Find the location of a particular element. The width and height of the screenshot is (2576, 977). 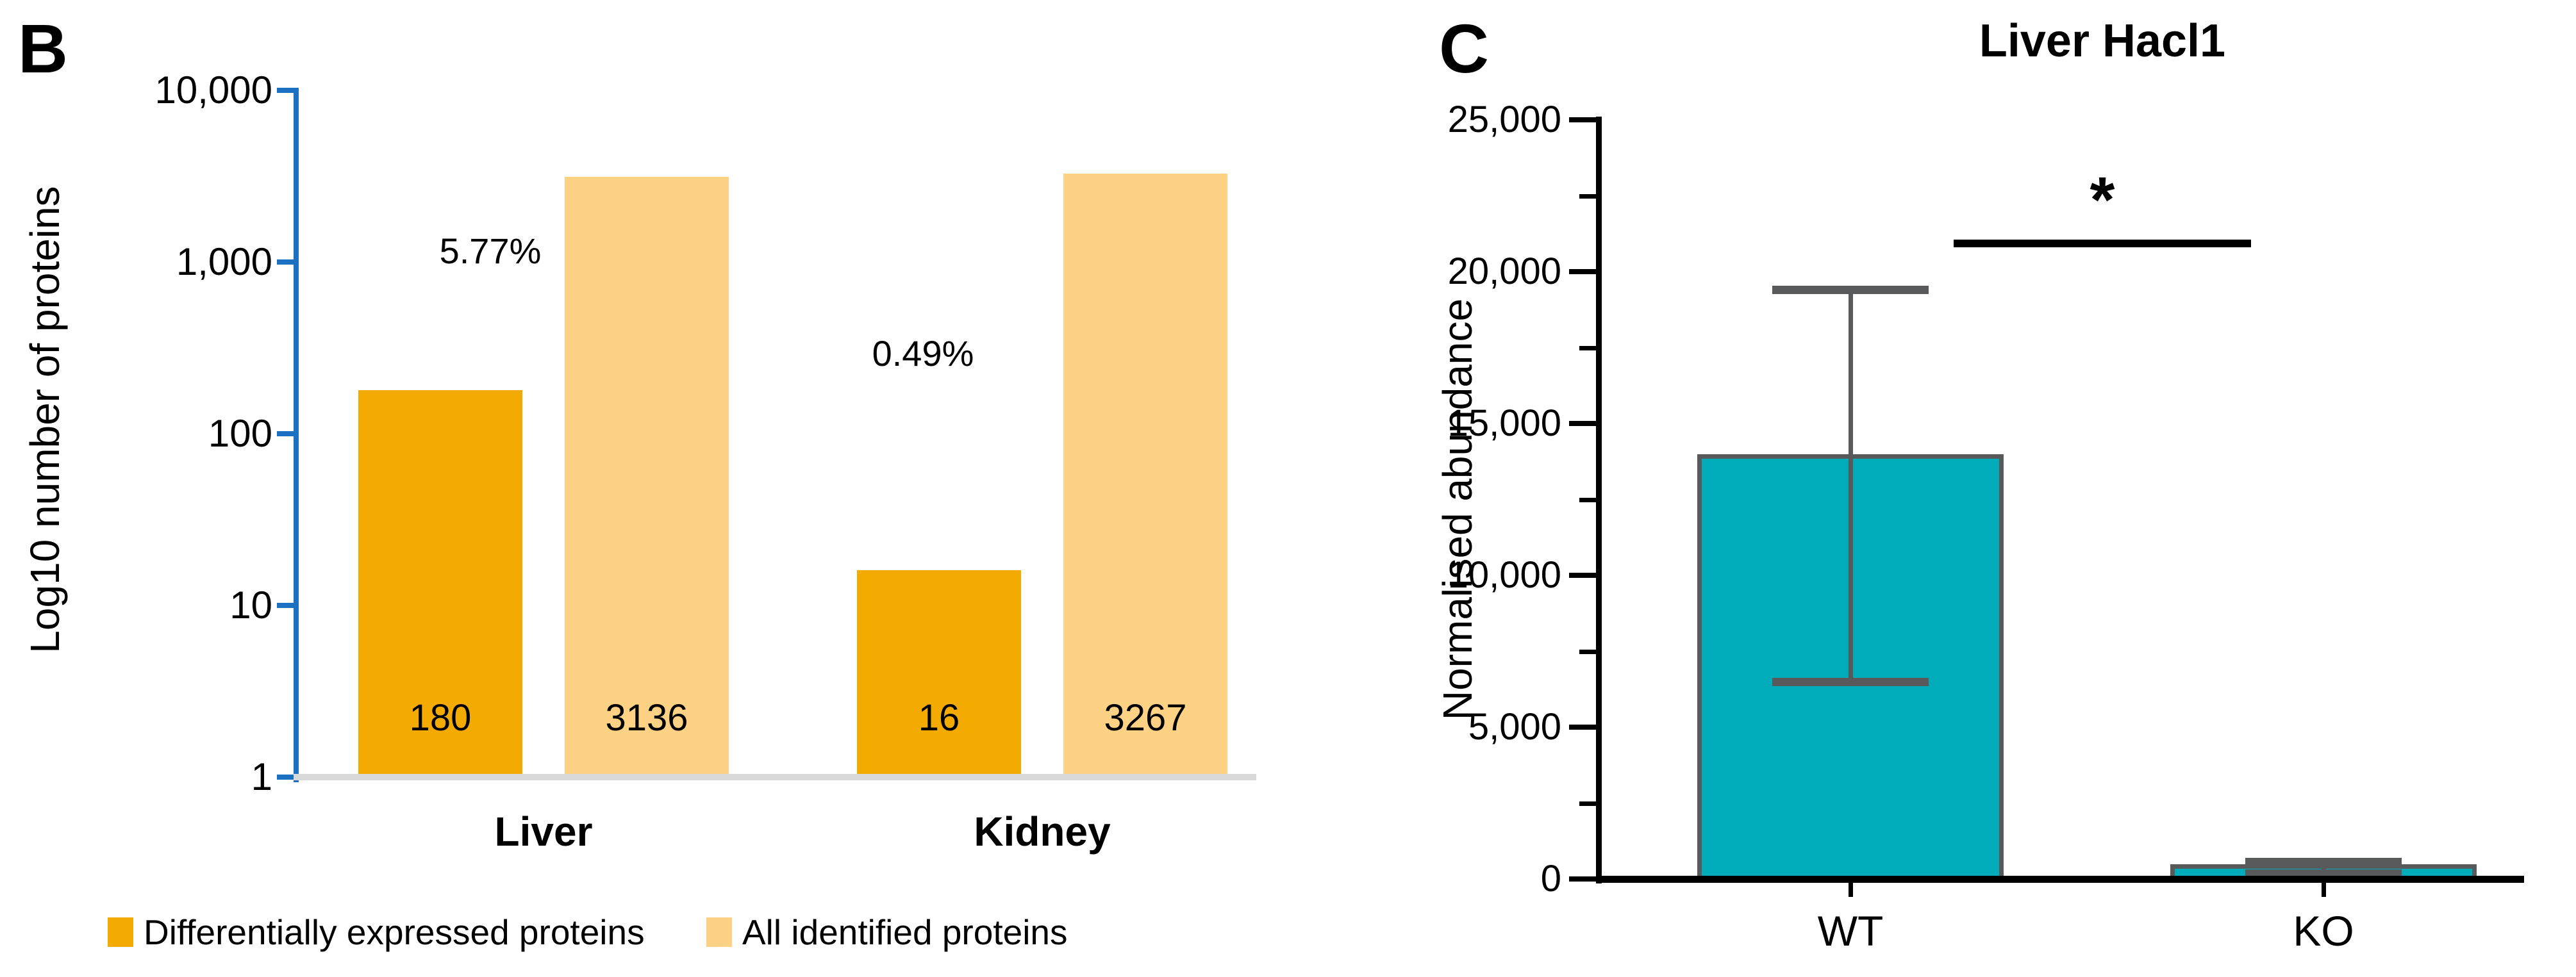

y-tick-label: 15,000 is located at coordinates (1504, 423).